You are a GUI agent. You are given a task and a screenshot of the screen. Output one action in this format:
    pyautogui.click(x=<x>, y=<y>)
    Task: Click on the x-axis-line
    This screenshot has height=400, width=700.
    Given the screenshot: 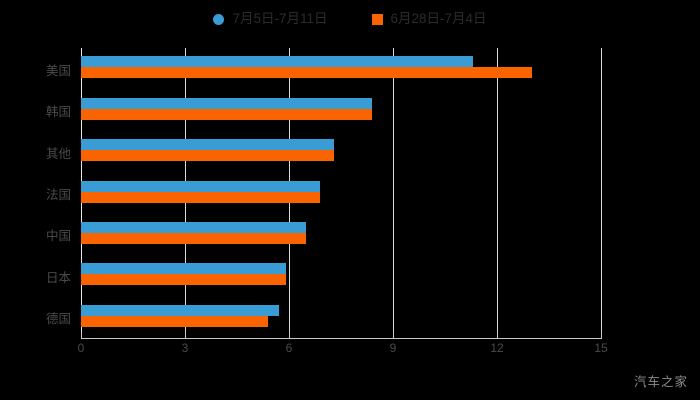 What is the action you would take?
    pyautogui.click(x=341, y=338)
    